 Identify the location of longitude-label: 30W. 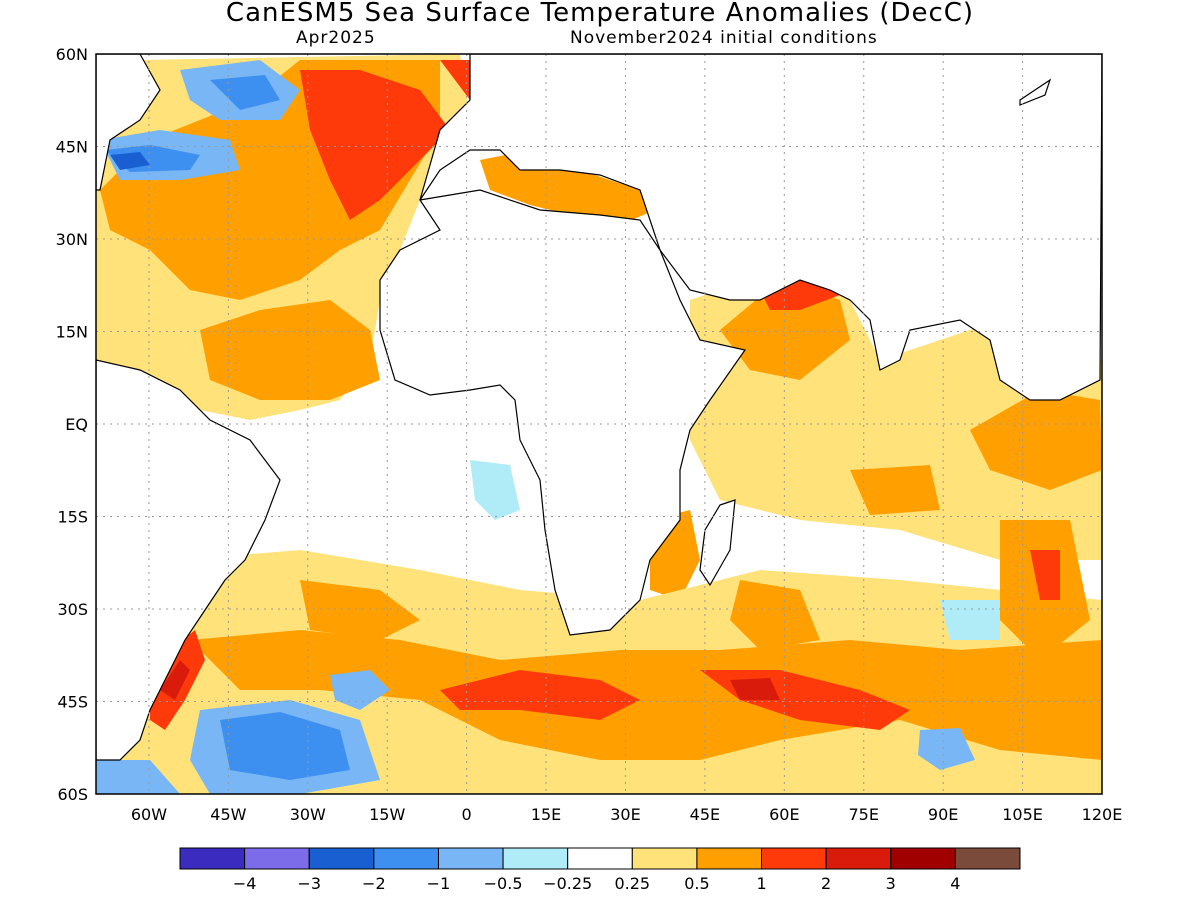
(308, 814).